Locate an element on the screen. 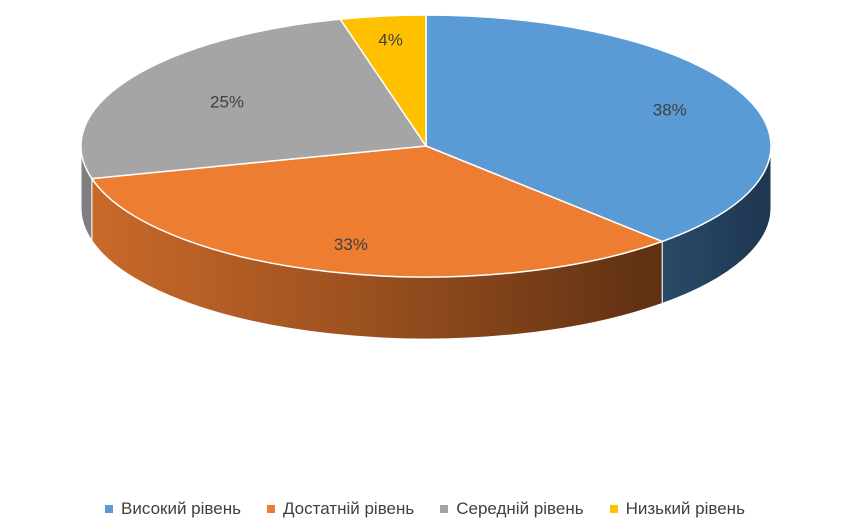 The height and width of the screenshot is (521, 850). slice-medium is located at coordinates (253, 99).